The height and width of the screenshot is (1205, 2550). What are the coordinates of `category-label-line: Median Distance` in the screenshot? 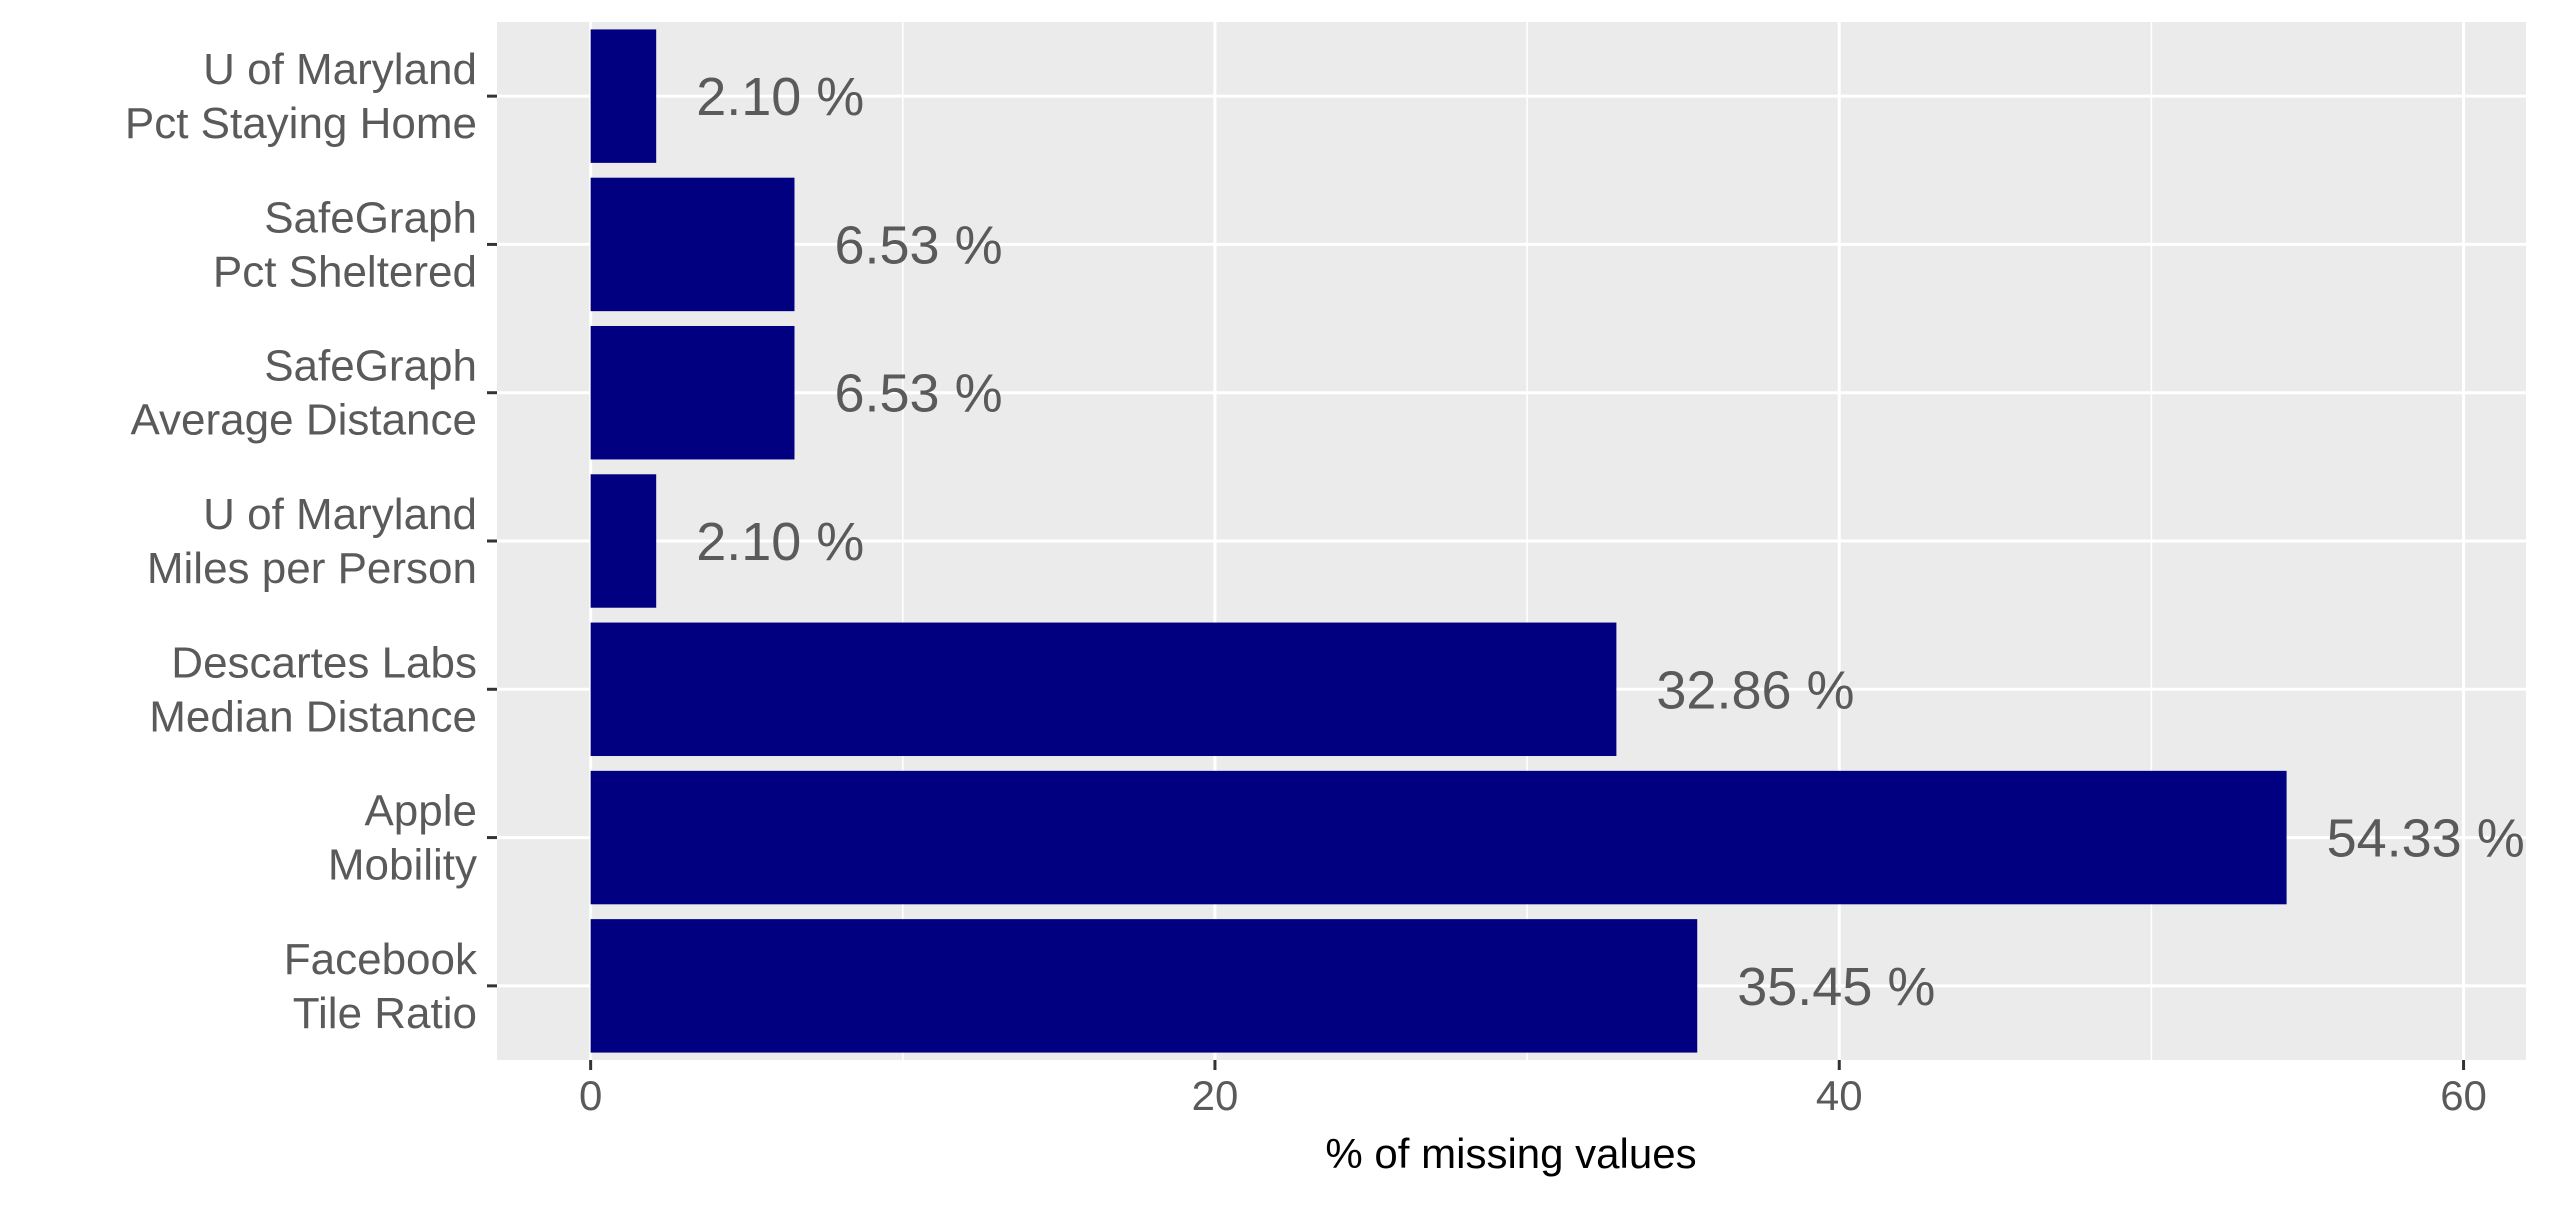 It's located at (313, 716).